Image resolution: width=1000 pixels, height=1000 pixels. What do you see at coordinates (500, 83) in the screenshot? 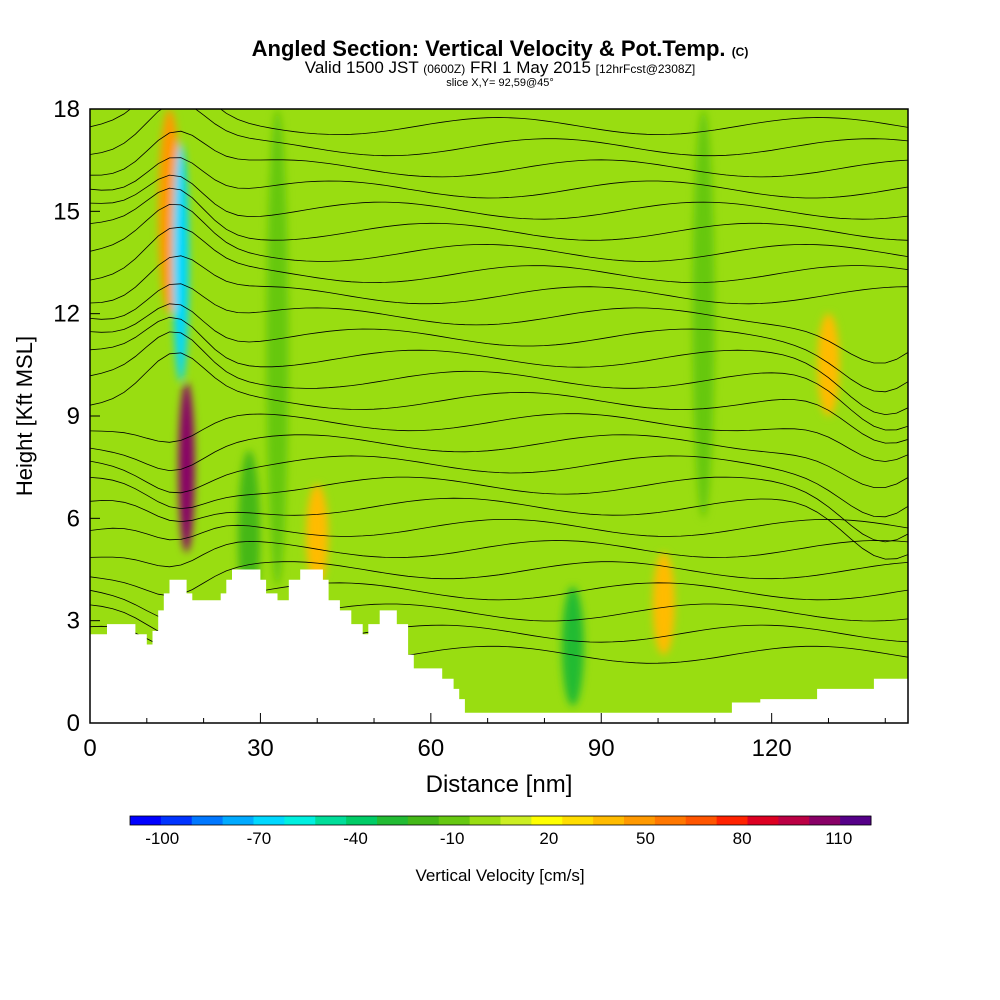
I see `slice-info: slice X,Y= 92,59@45°` at bounding box center [500, 83].